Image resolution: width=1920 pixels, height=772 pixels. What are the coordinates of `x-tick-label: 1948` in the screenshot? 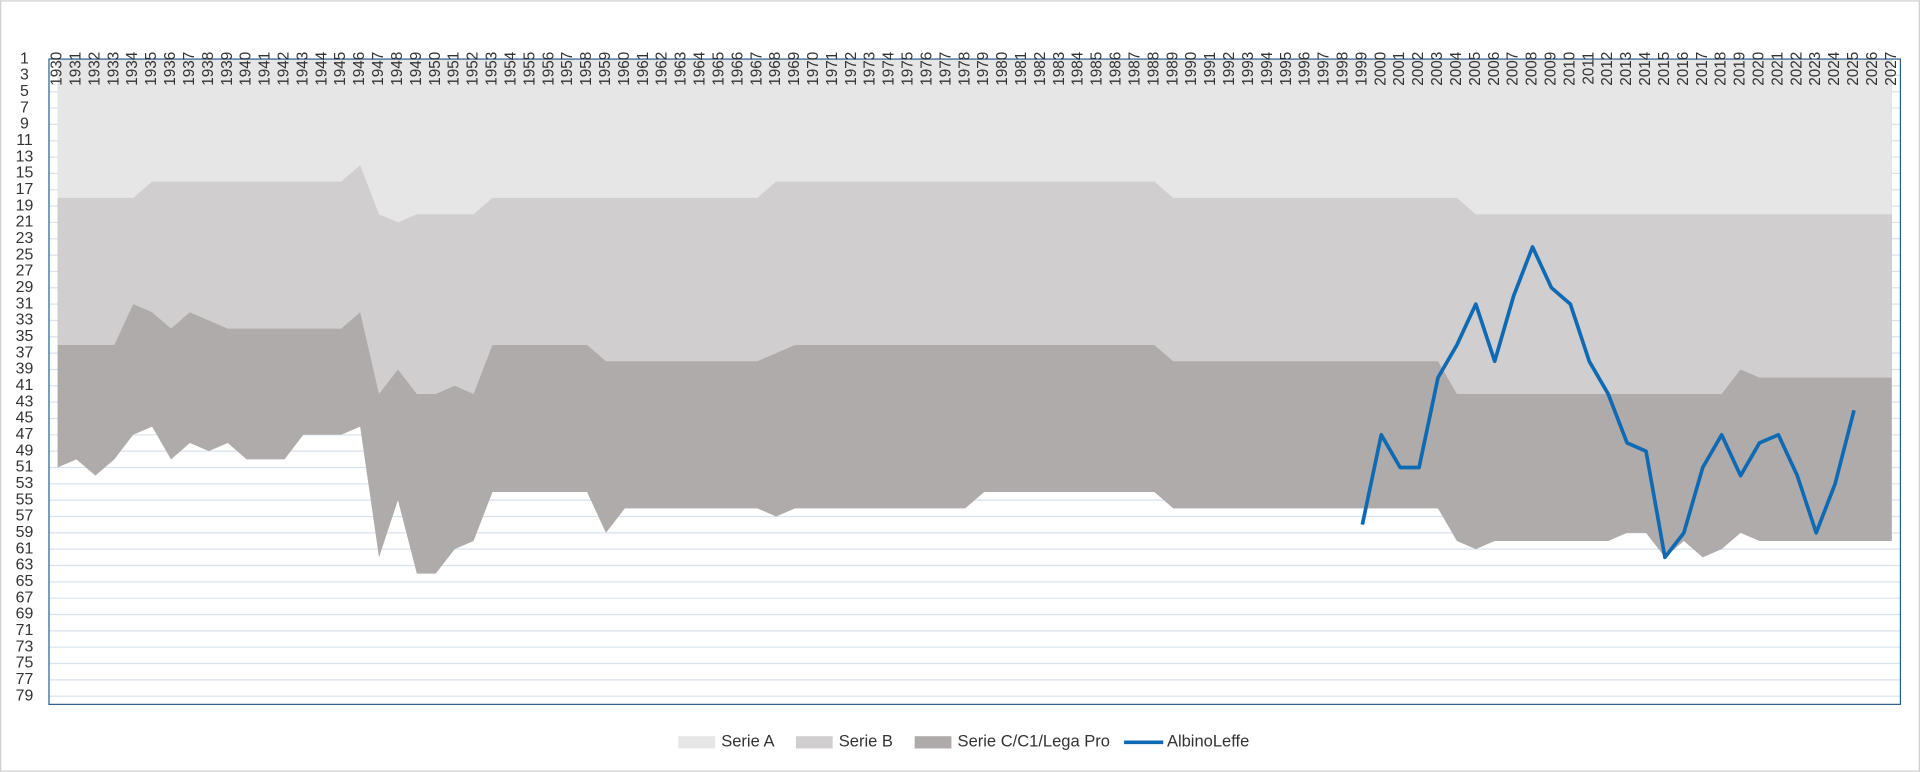 It's located at (397, 69).